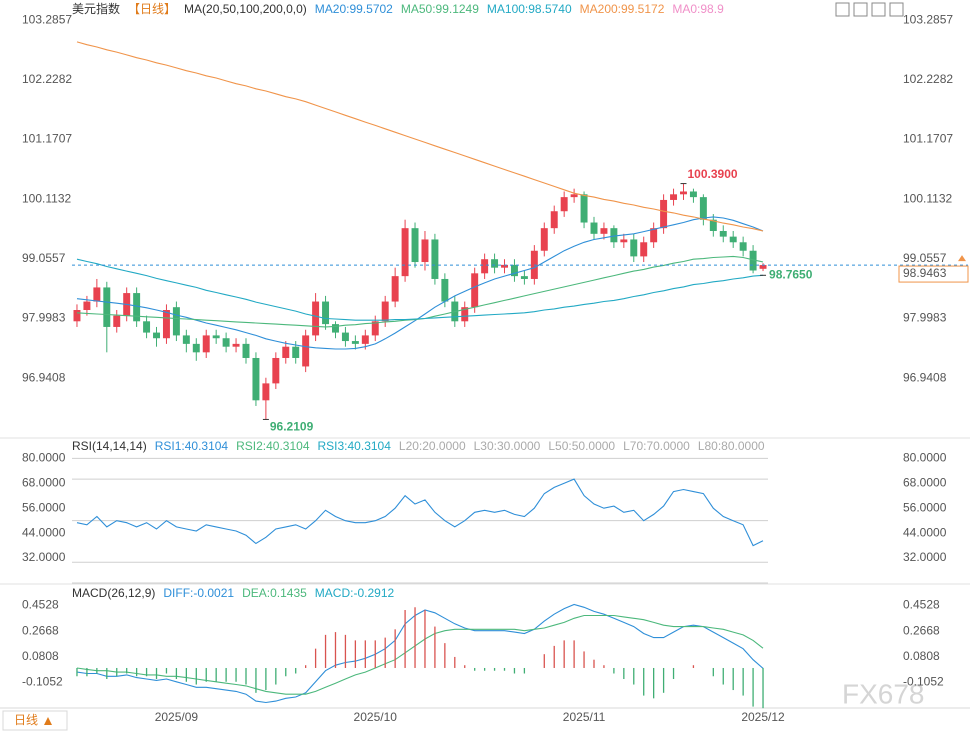 The image size is (970, 731). What do you see at coordinates (507, 446) in the screenshot?
I see `legend-entry: L30:30.0000` at bounding box center [507, 446].